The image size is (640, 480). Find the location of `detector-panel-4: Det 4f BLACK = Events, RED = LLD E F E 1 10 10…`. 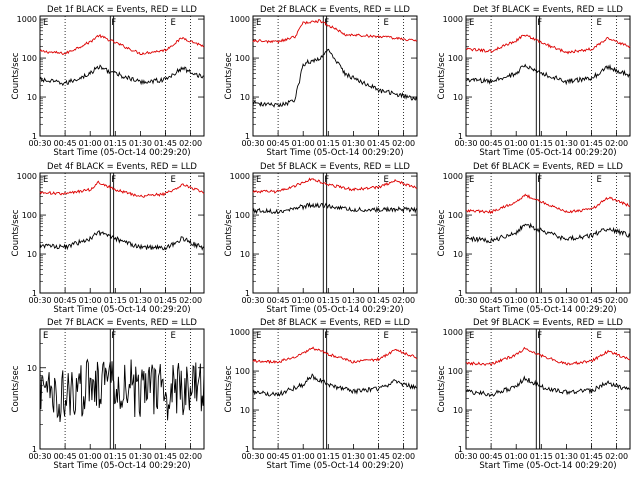

detector-panel-4: Det 4f BLACK = Events, RED = LLD E F E 1 10 10… is located at coordinates (108, 238).